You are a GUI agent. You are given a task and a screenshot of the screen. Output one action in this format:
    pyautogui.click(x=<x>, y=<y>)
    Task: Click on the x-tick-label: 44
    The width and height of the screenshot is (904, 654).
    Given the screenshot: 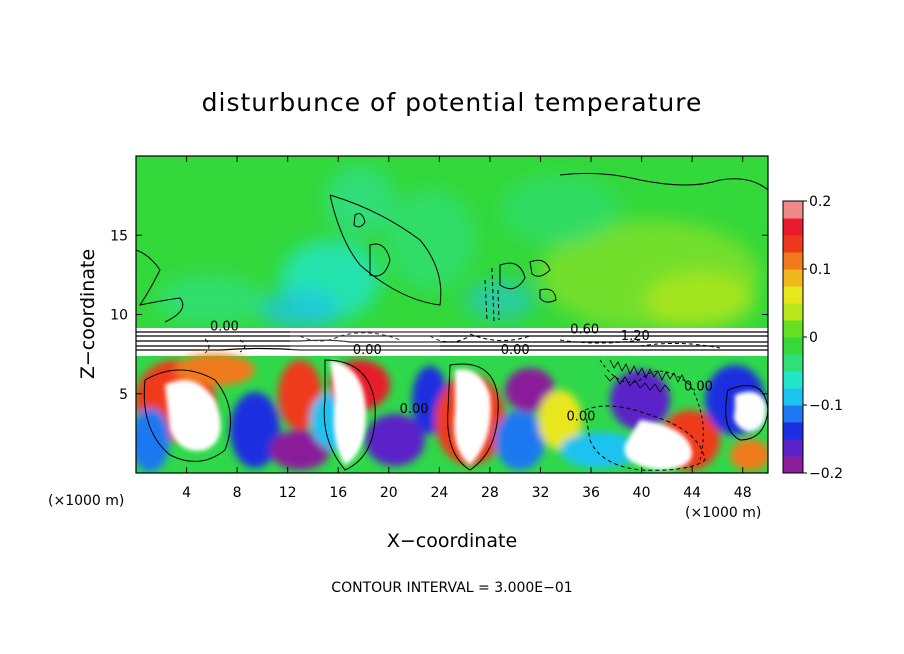 What is the action you would take?
    pyautogui.click(x=692, y=493)
    